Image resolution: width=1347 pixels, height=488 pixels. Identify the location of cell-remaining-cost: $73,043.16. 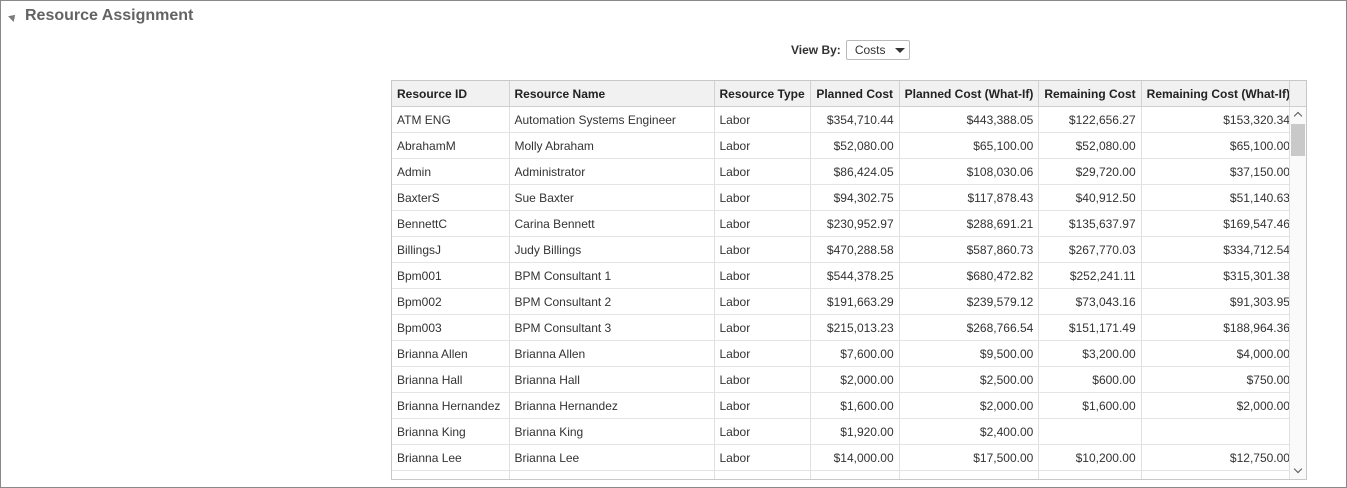
(1090, 301).